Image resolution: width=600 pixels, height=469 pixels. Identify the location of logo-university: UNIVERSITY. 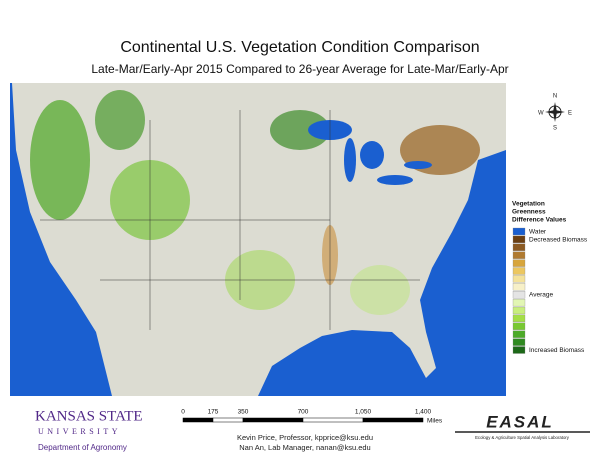
(79, 431).